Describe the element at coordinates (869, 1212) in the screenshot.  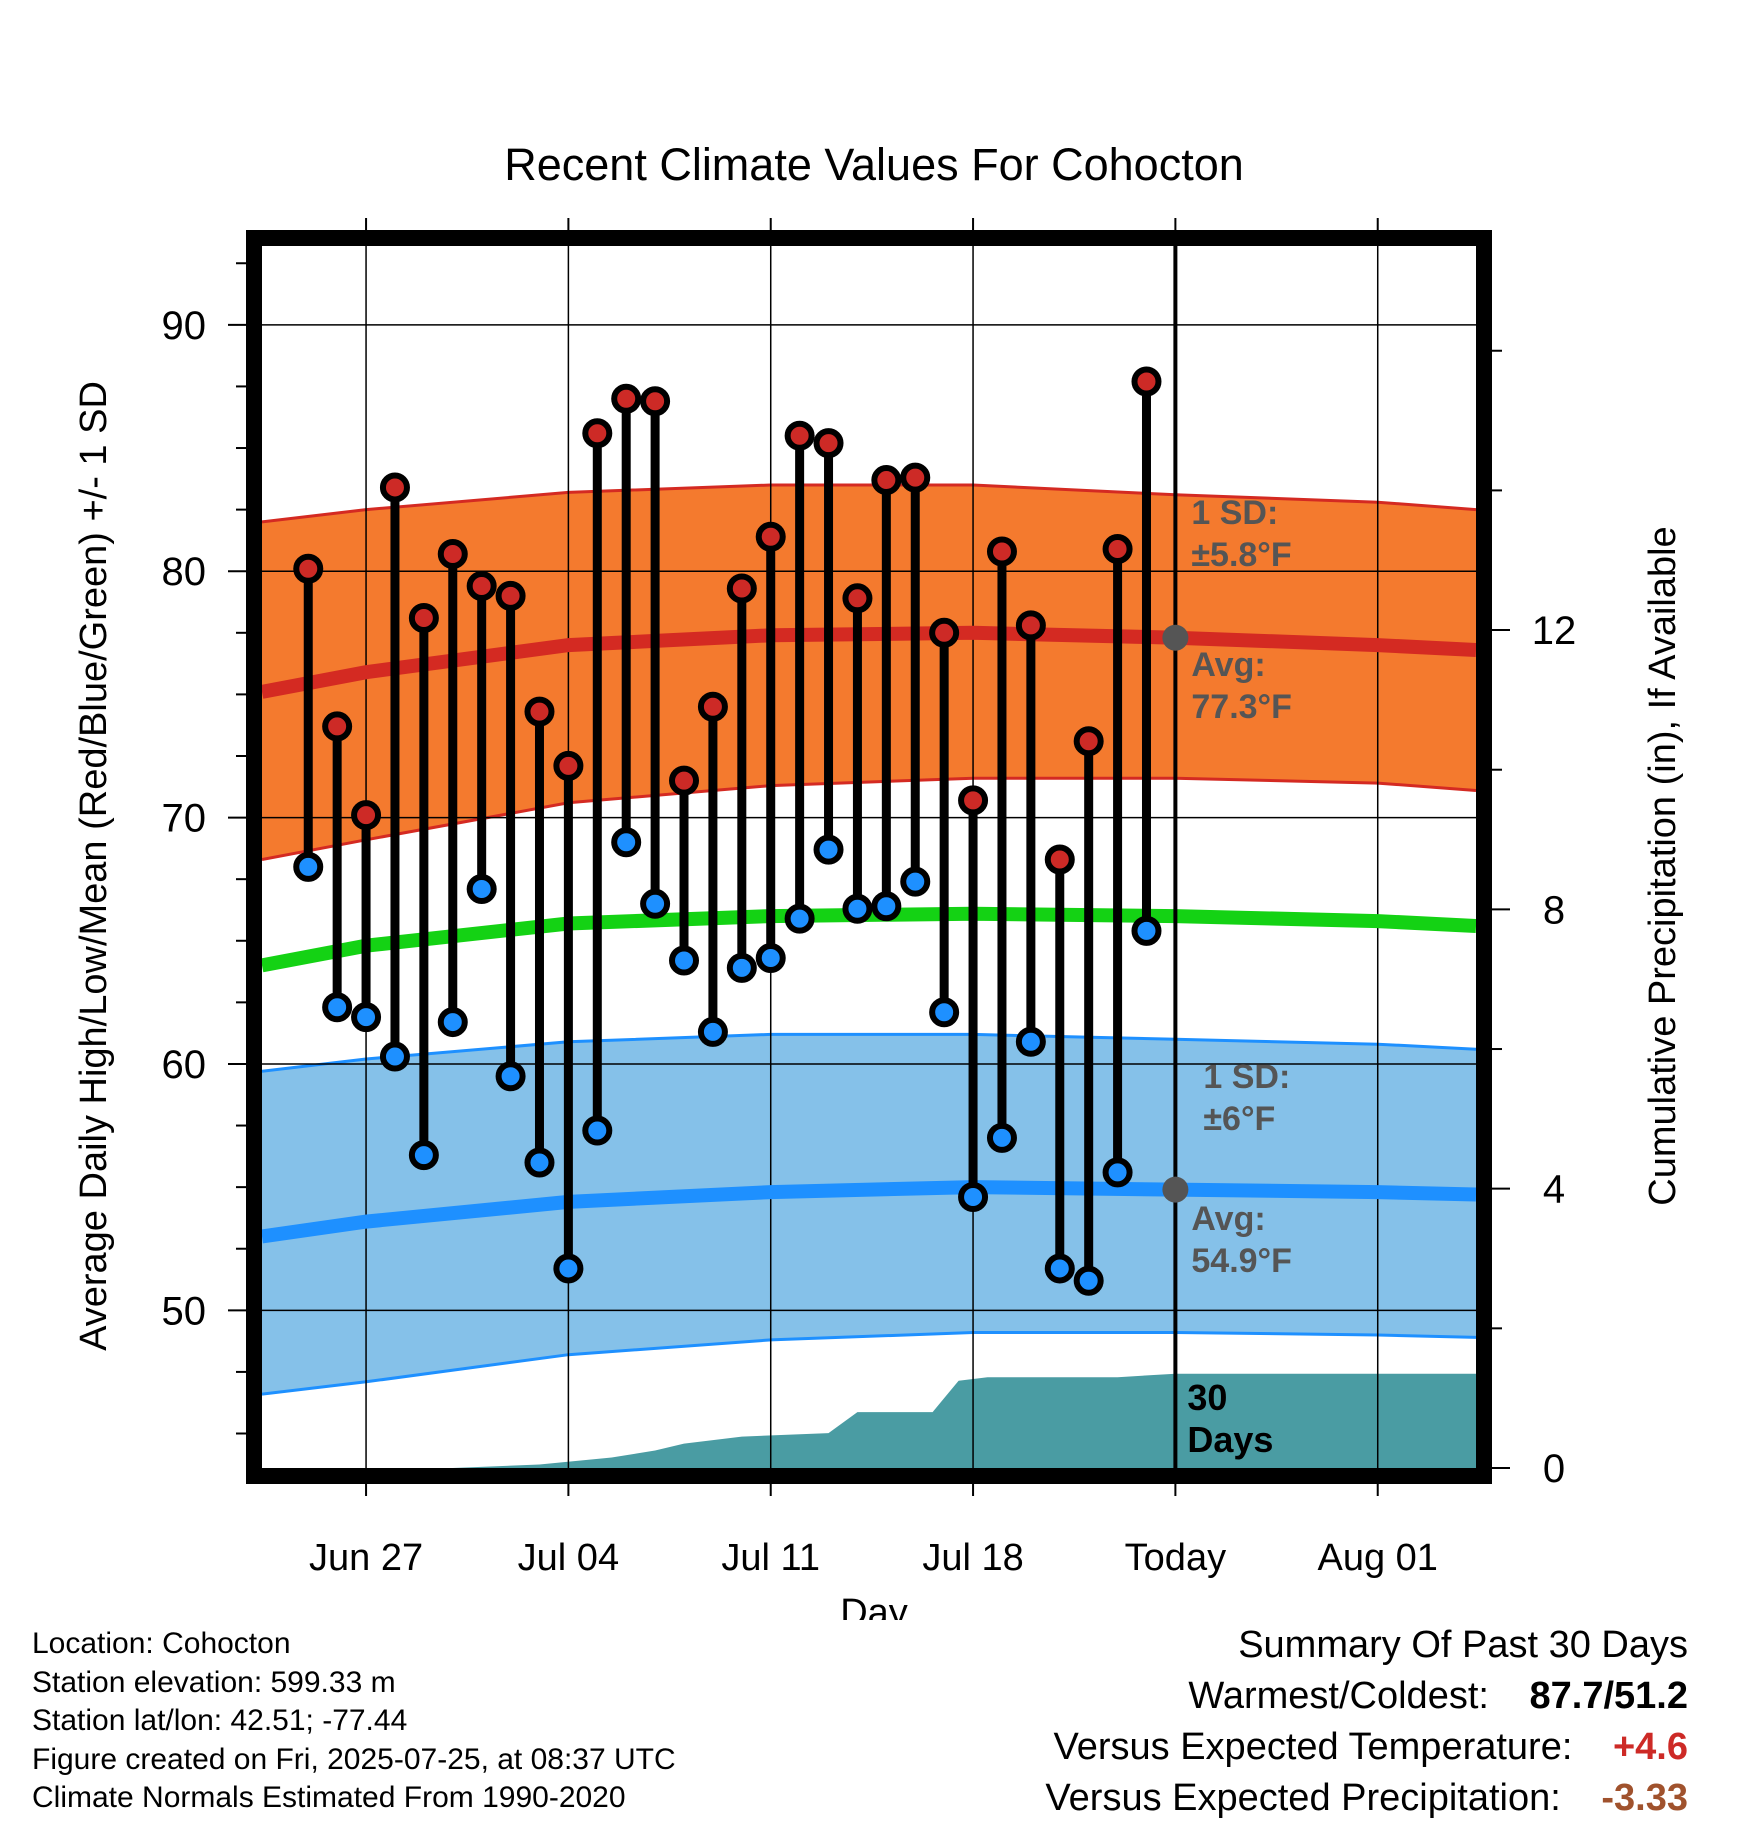
I see `low-normal-line` at that location.